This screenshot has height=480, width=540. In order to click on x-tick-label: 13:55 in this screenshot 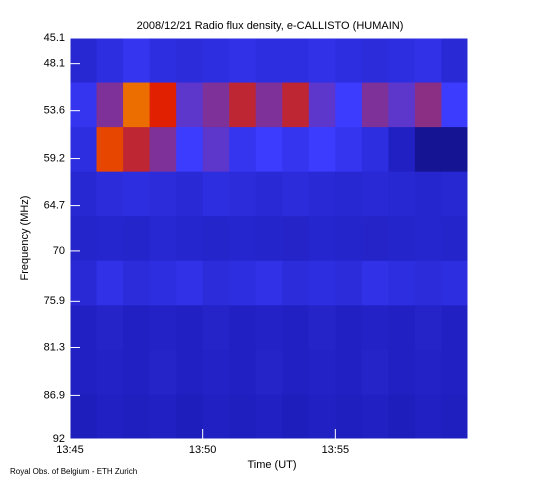, I will do `click(336, 450)`.